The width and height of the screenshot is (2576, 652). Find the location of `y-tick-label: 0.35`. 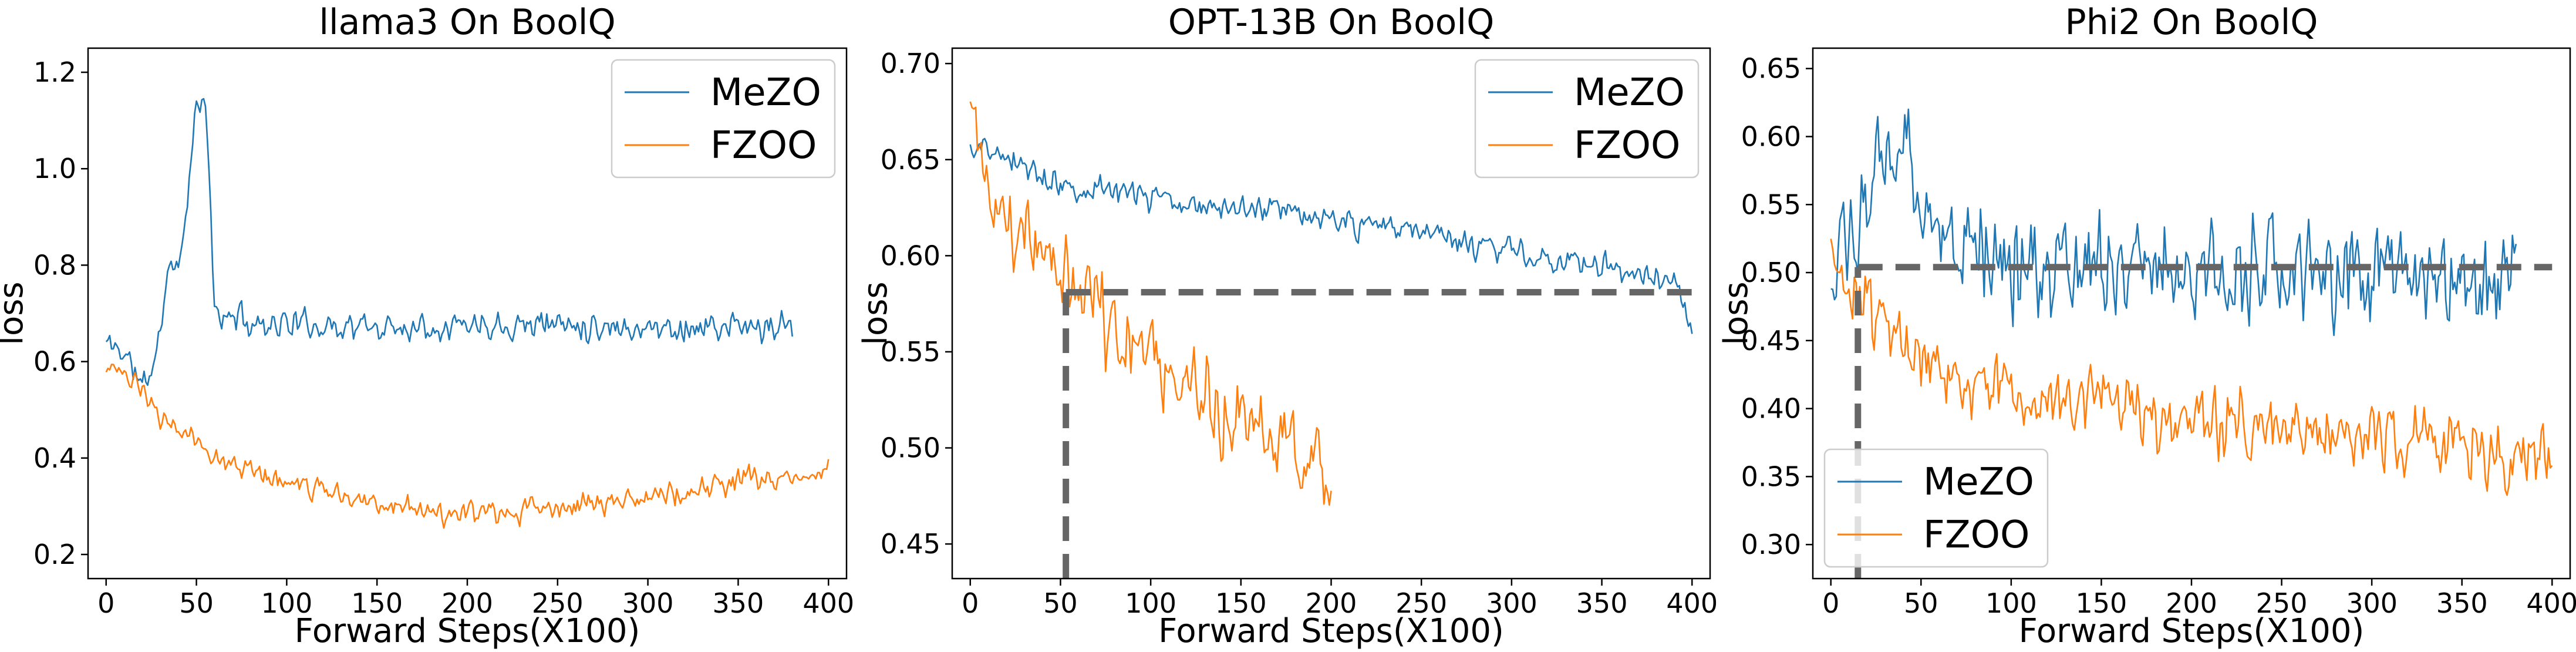

y-tick-label: 0.35 is located at coordinates (1771, 476).